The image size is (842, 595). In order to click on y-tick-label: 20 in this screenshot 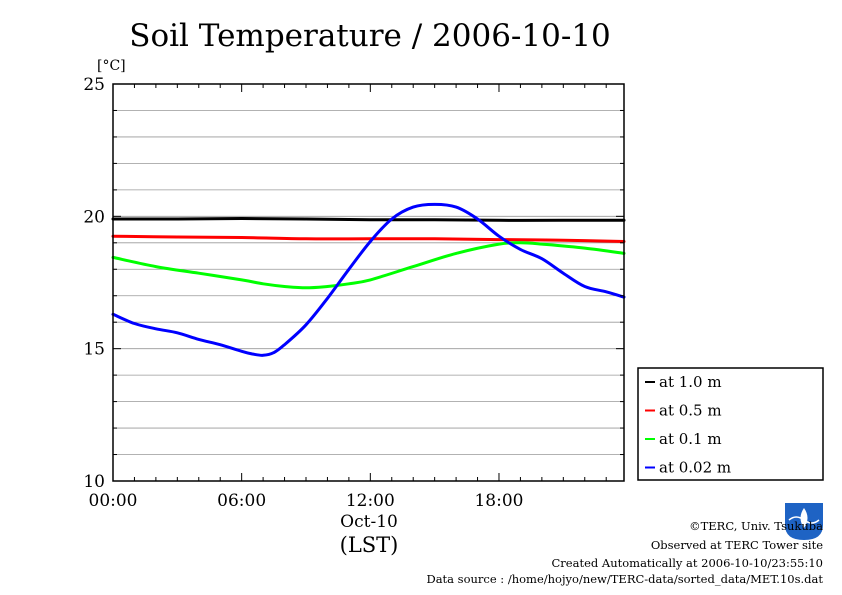, I will do `click(94, 217)`.